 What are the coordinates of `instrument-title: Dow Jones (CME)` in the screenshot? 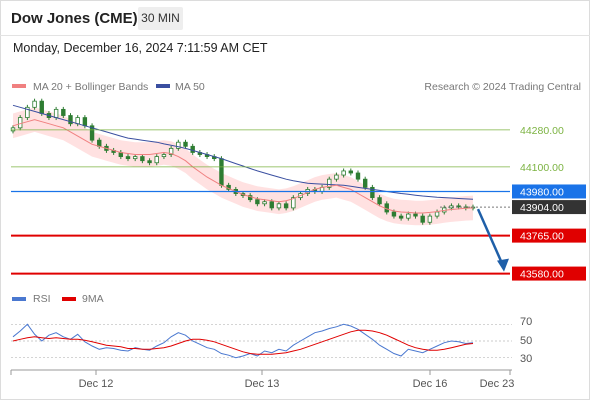 It's located at (74, 18).